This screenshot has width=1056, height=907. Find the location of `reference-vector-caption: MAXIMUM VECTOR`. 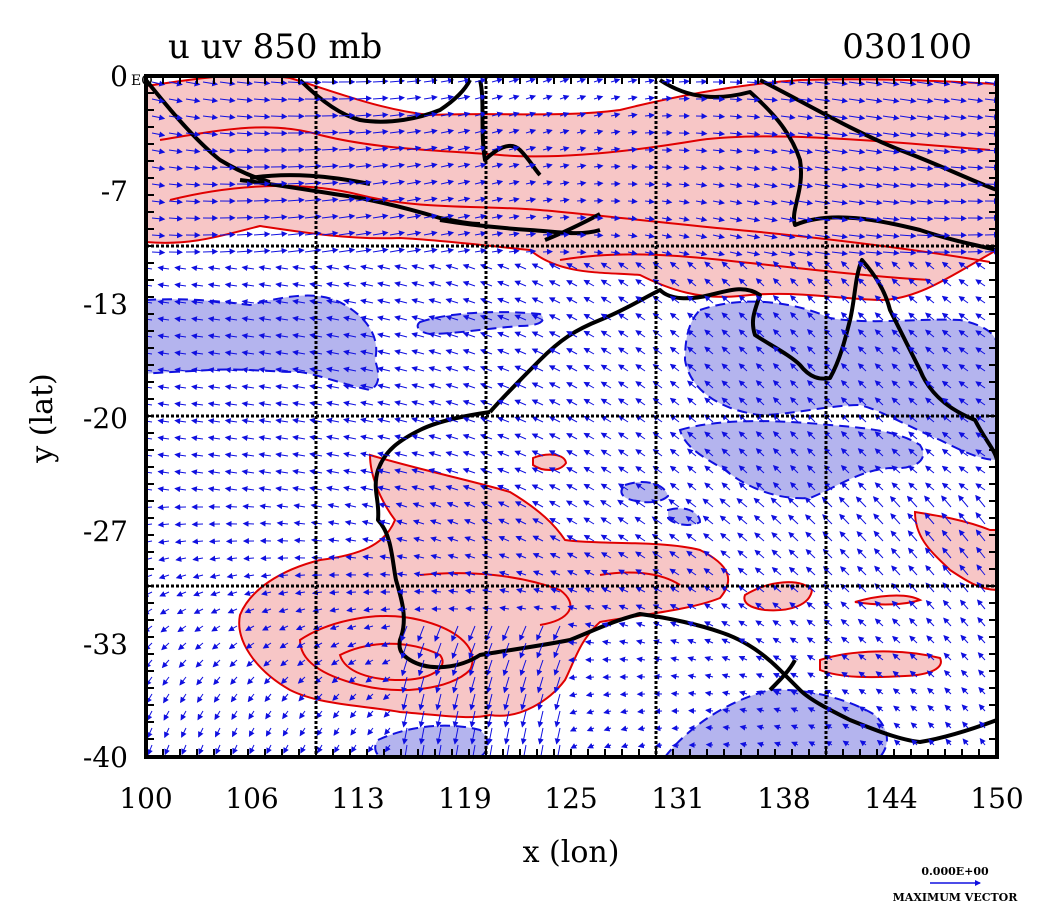

reference-vector-caption: MAXIMUM VECTOR is located at coordinates (956, 897).